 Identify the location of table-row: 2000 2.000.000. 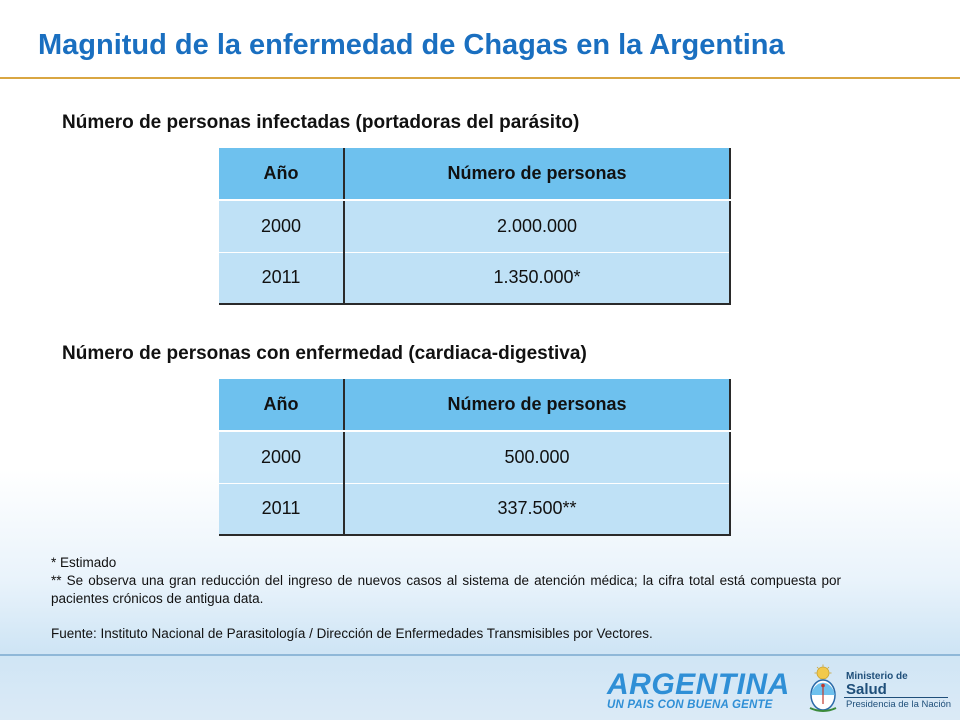
(475, 226).